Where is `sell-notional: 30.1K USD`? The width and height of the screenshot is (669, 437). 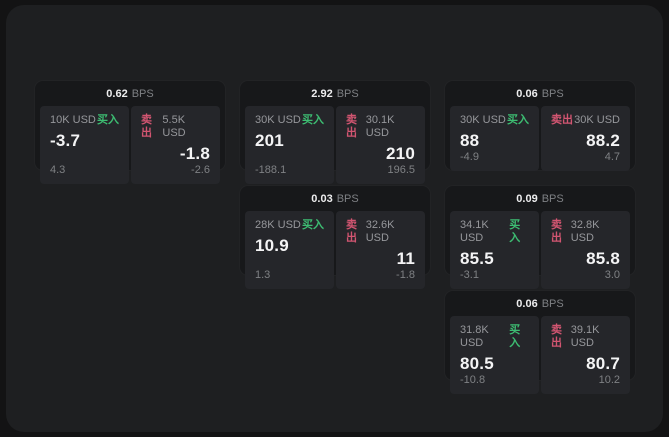
sell-notional: 30.1K USD is located at coordinates (380, 126).